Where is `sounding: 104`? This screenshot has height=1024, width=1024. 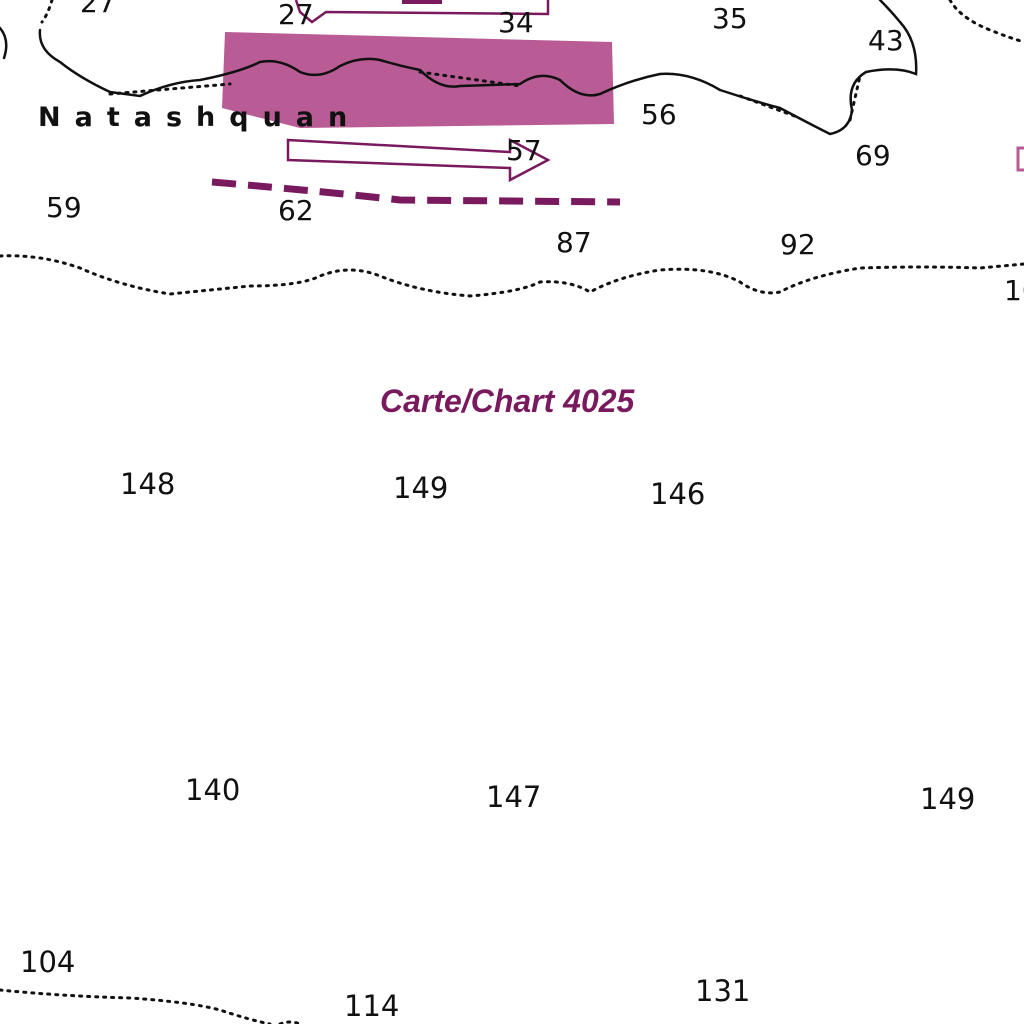 sounding: 104 is located at coordinates (47, 962).